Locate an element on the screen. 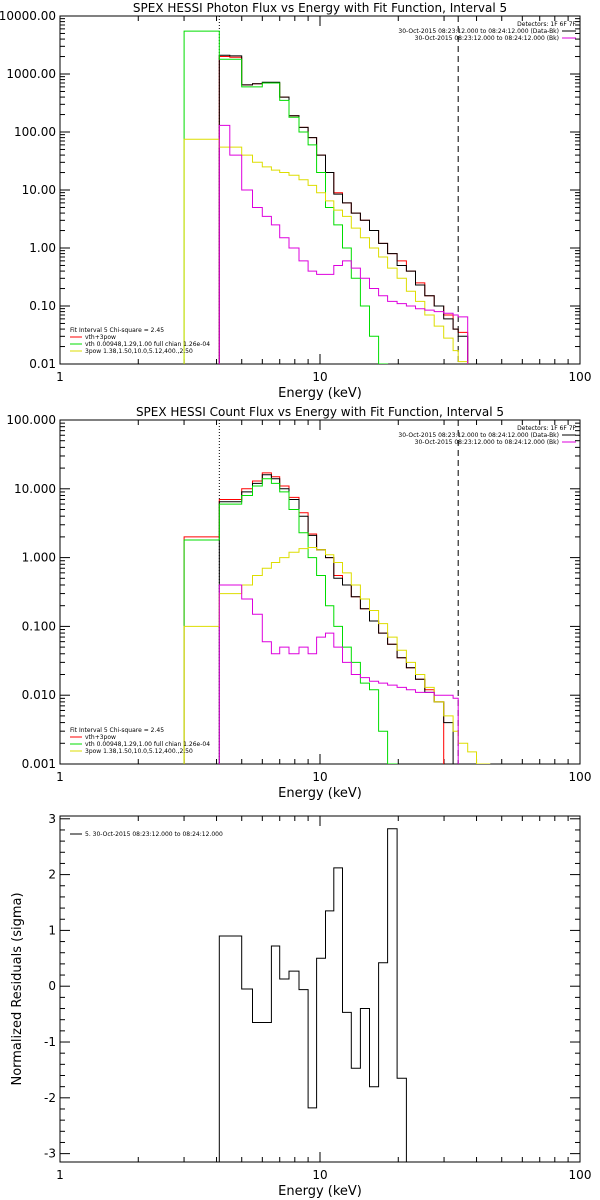 This screenshot has width=600, height=1200. y-tick-label: 1.00 is located at coordinates (42, 248).